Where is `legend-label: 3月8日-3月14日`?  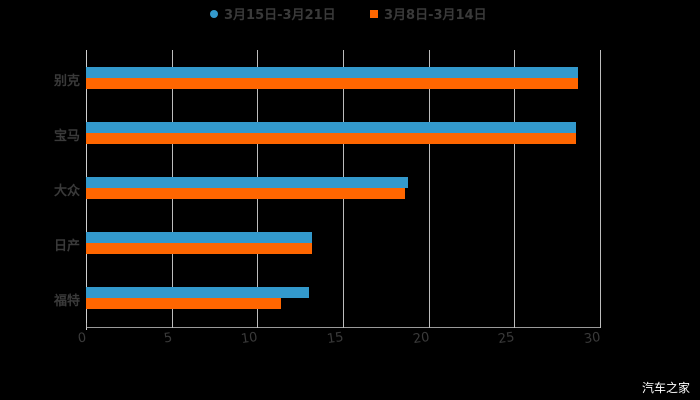
legend-label: 3月8日-3月14日 is located at coordinates (435, 15).